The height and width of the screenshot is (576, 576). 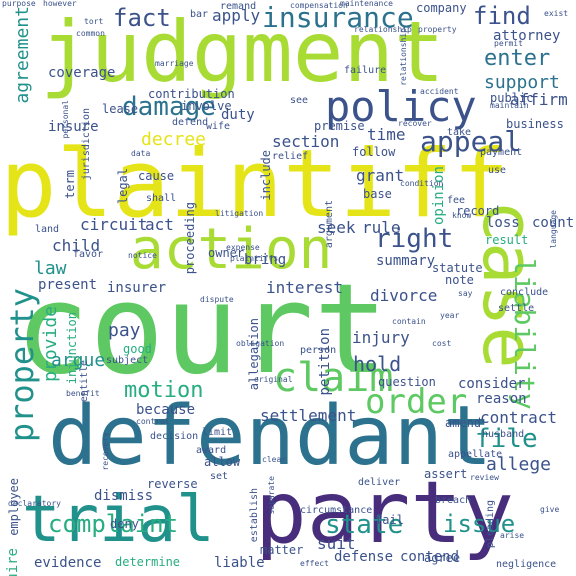 I want to click on cloud-word: count, so click(x=553, y=223).